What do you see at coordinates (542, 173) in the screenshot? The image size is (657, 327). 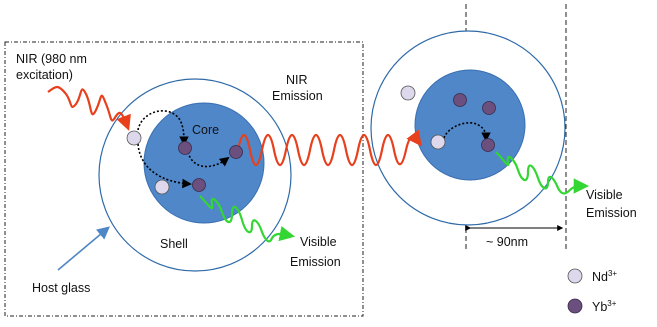 I see `visible-emission-wave-right` at bounding box center [542, 173].